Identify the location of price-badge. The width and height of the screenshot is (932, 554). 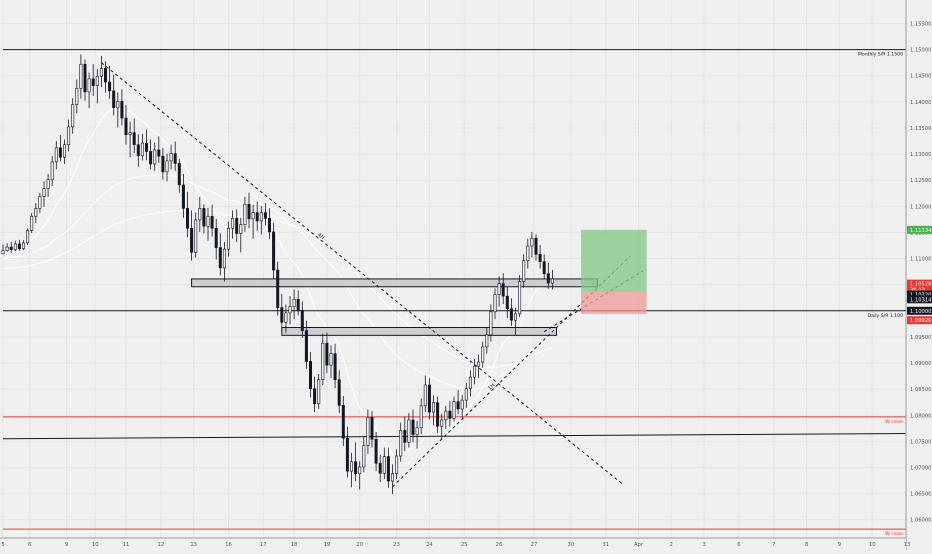
(919, 283).